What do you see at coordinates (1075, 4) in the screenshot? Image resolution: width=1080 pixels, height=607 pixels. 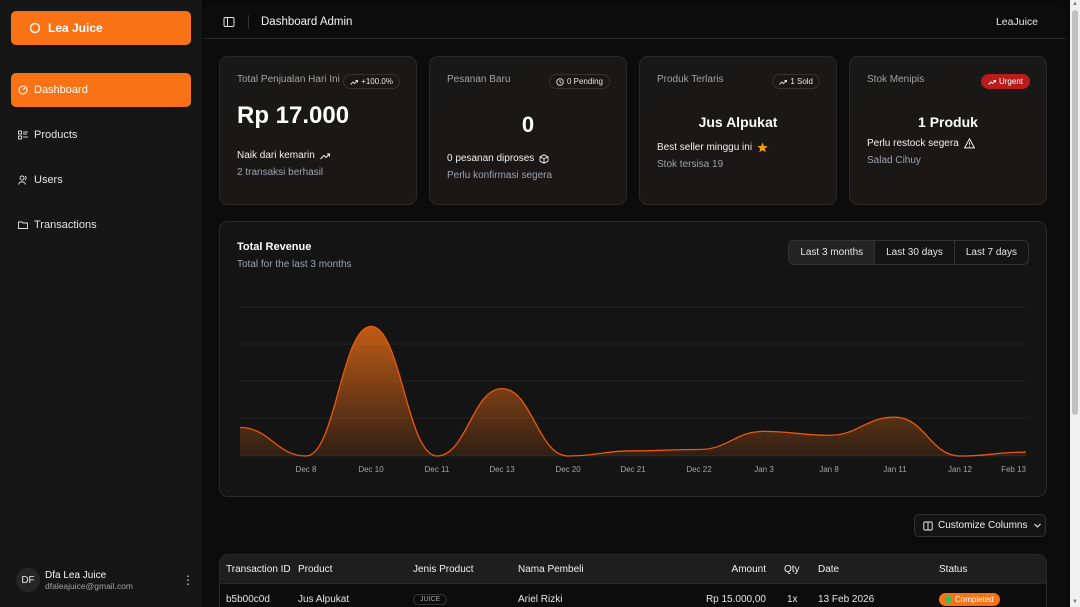 I see `scroll-up-icon: ▲` at bounding box center [1075, 4].